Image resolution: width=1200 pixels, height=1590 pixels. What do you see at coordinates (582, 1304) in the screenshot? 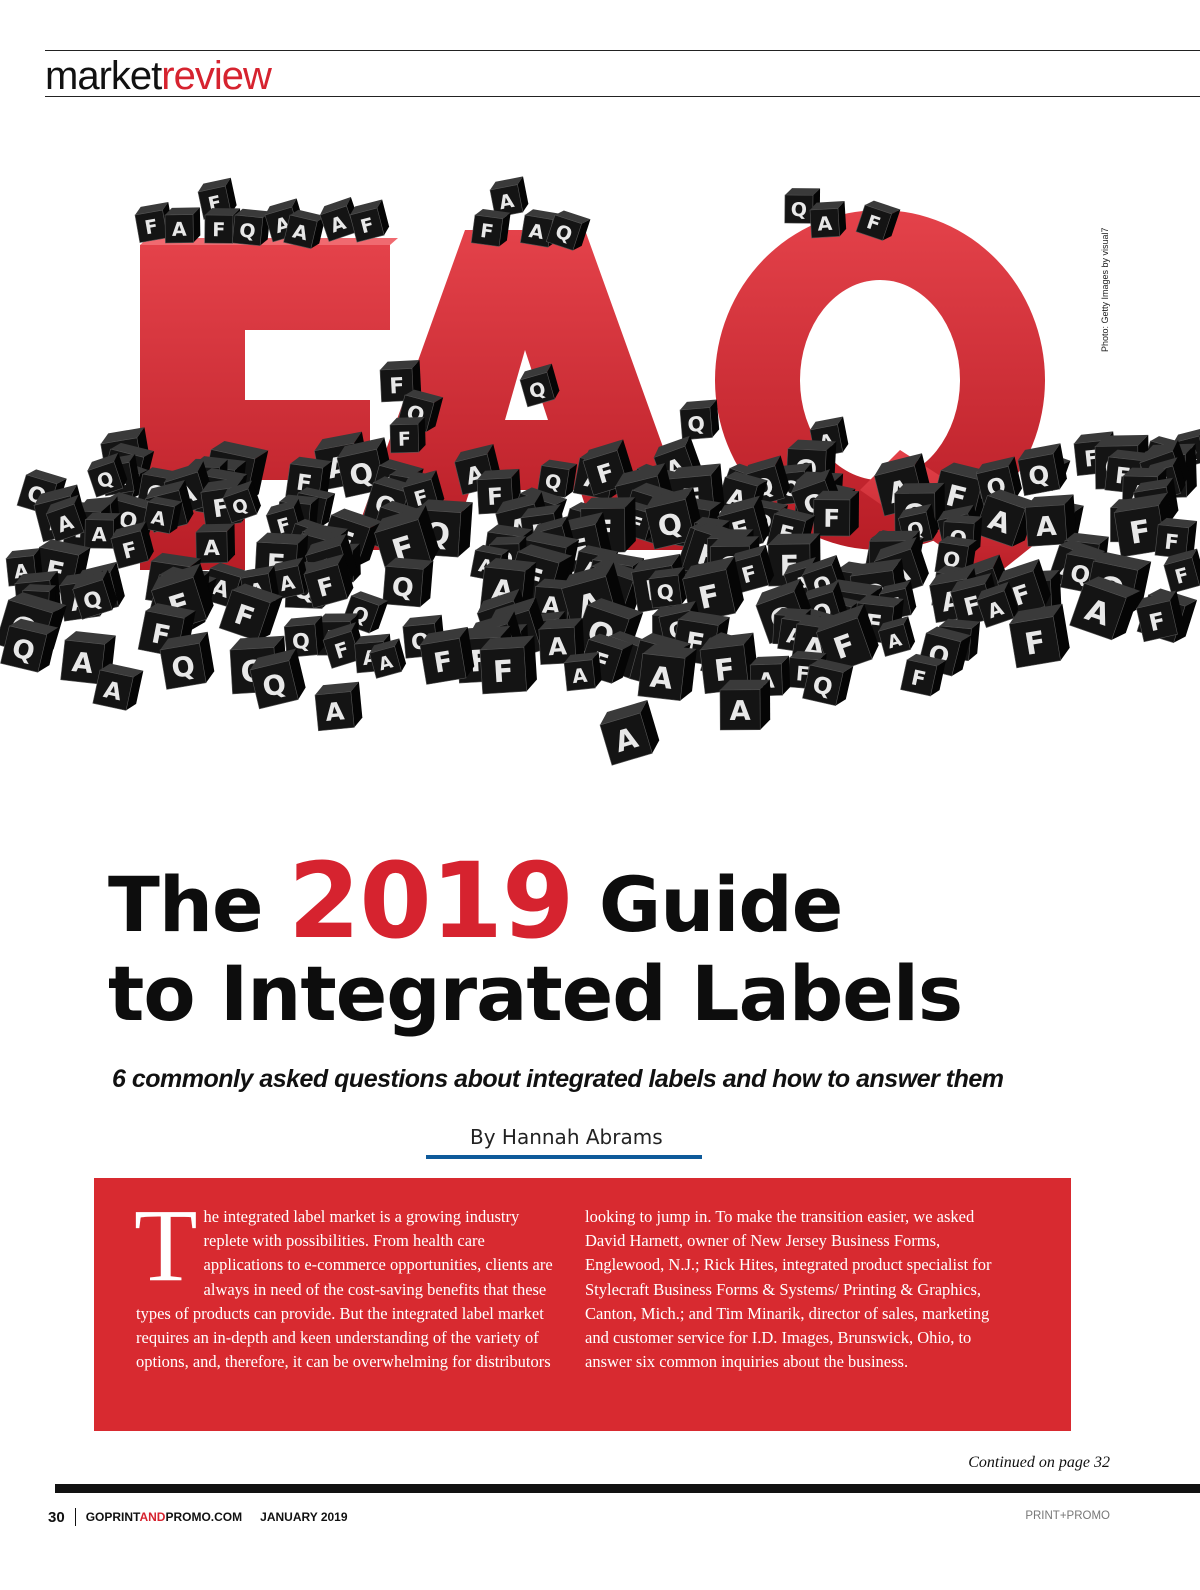
I see `intro-box` at bounding box center [582, 1304].